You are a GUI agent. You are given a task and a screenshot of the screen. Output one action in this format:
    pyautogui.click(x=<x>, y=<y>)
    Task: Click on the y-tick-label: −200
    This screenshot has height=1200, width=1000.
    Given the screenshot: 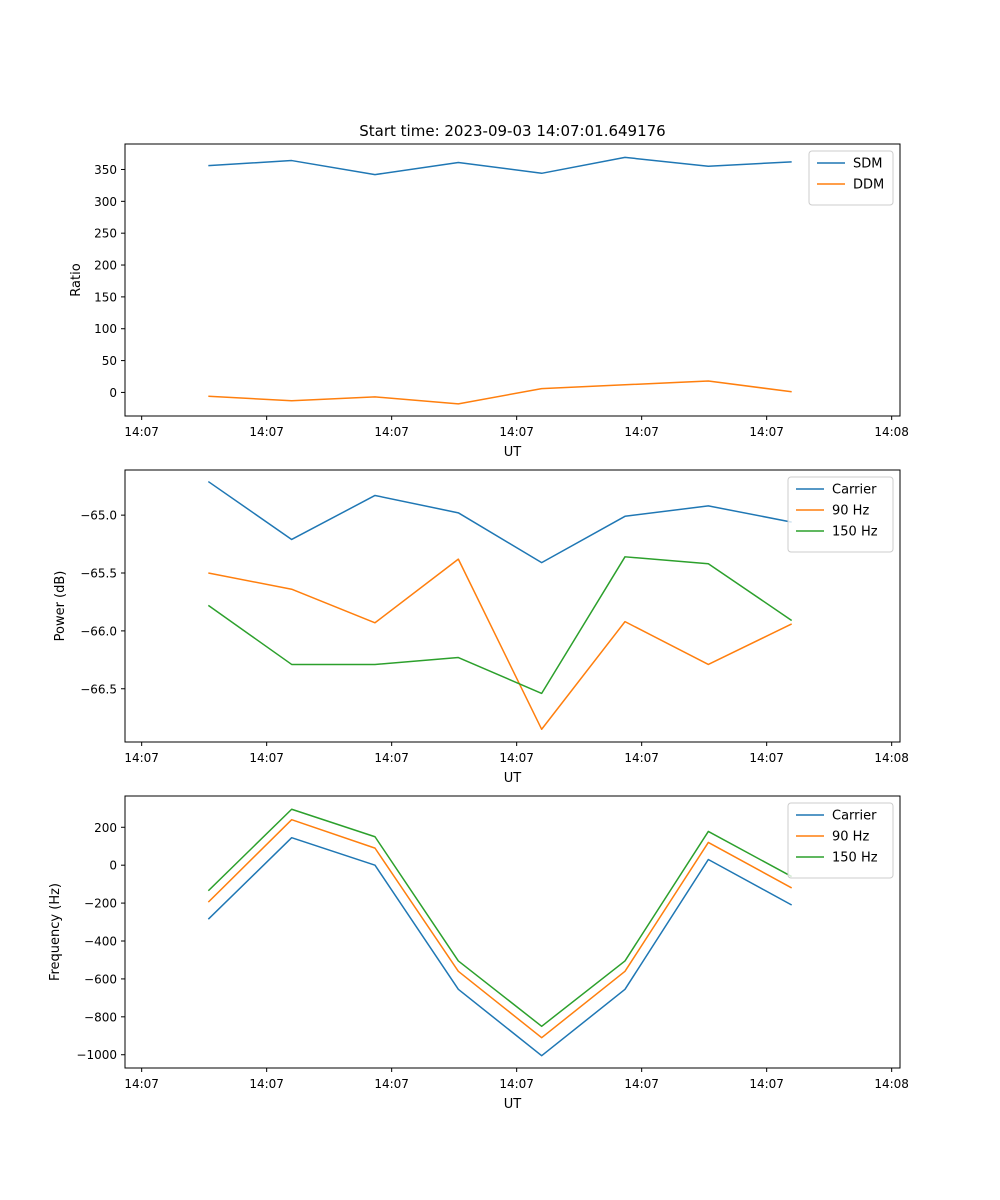 What is the action you would take?
    pyautogui.click(x=100, y=904)
    